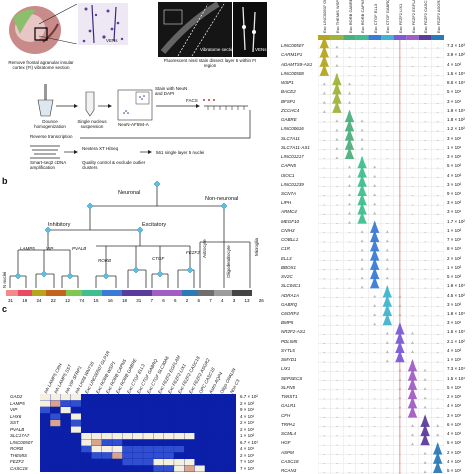 The height and width of the screenshot is (474, 474). Describe the element at coordinates (129, 238) in the screenshot. I see `dendrogram` at that location.